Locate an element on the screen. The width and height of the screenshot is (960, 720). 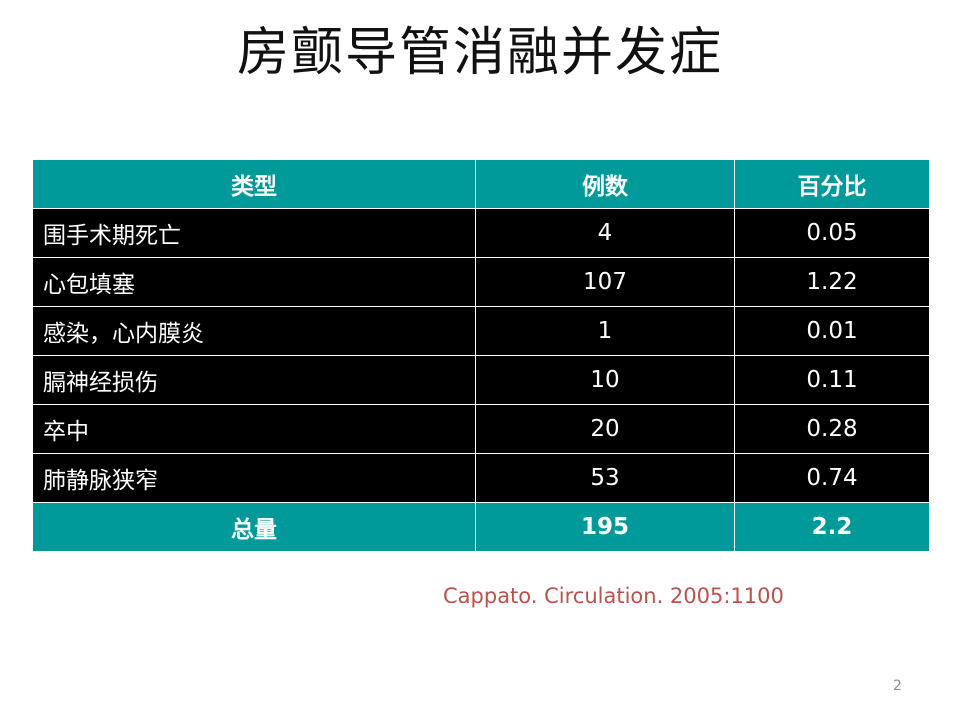
table-row: 膈神经损伤 10 0.11 is located at coordinates (481, 380).